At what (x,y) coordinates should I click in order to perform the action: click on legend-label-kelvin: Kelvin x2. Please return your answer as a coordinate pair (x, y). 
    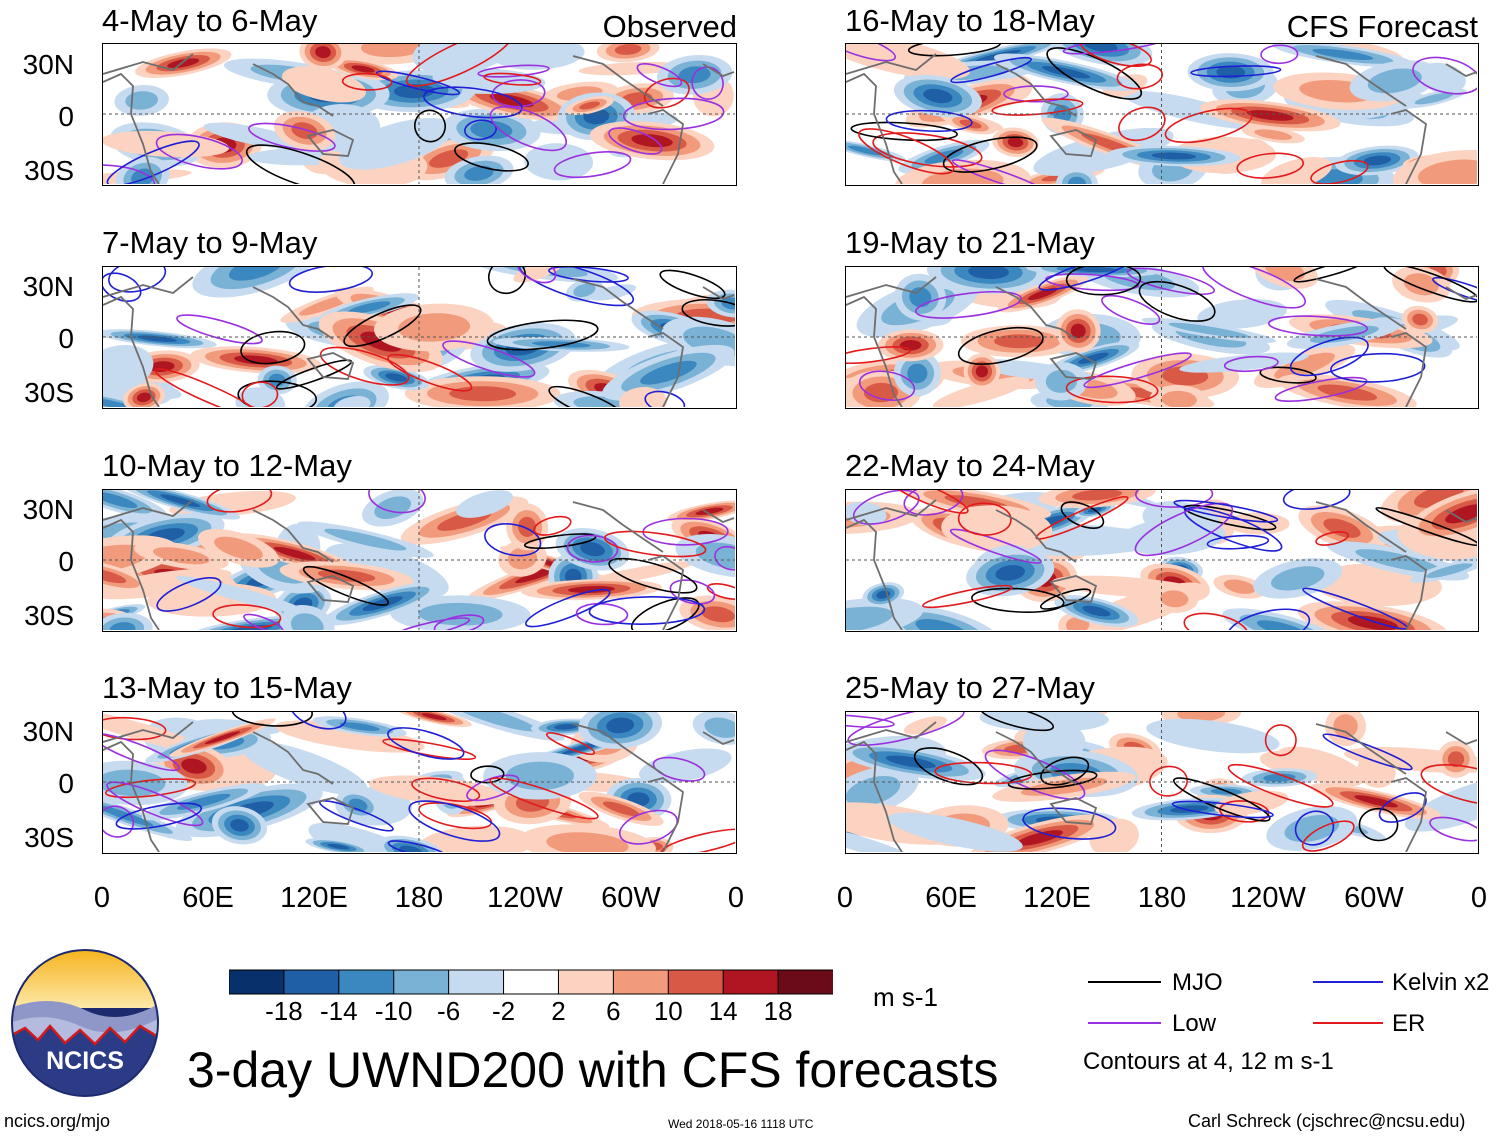
    Looking at the image, I should click on (1441, 982).